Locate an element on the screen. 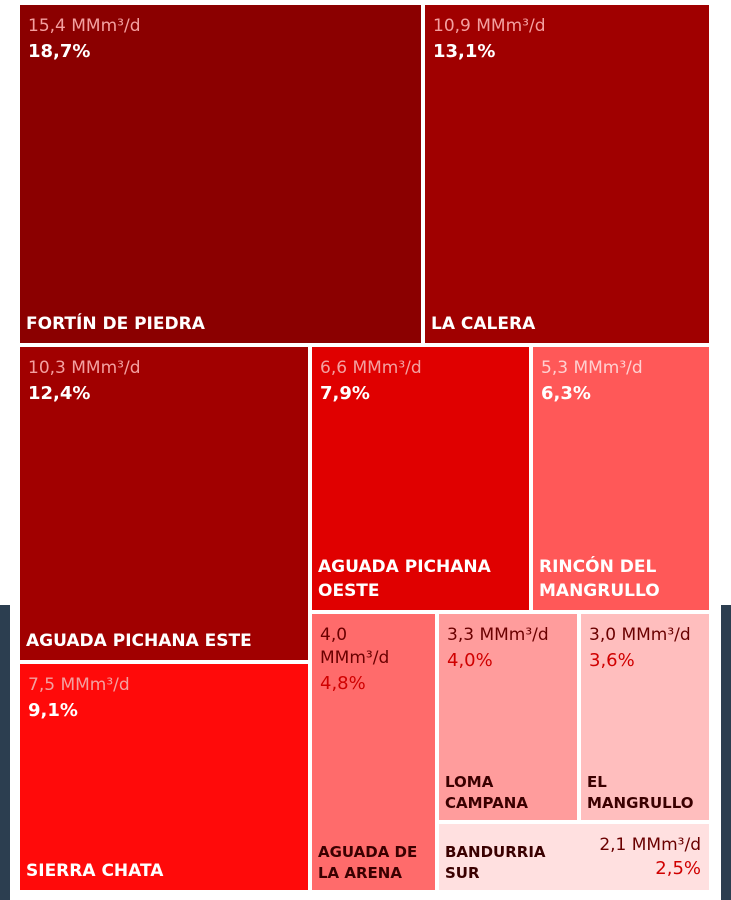 This screenshot has height=900, width=731. value-label: 2,1 MMm³/d is located at coordinates (650, 845).